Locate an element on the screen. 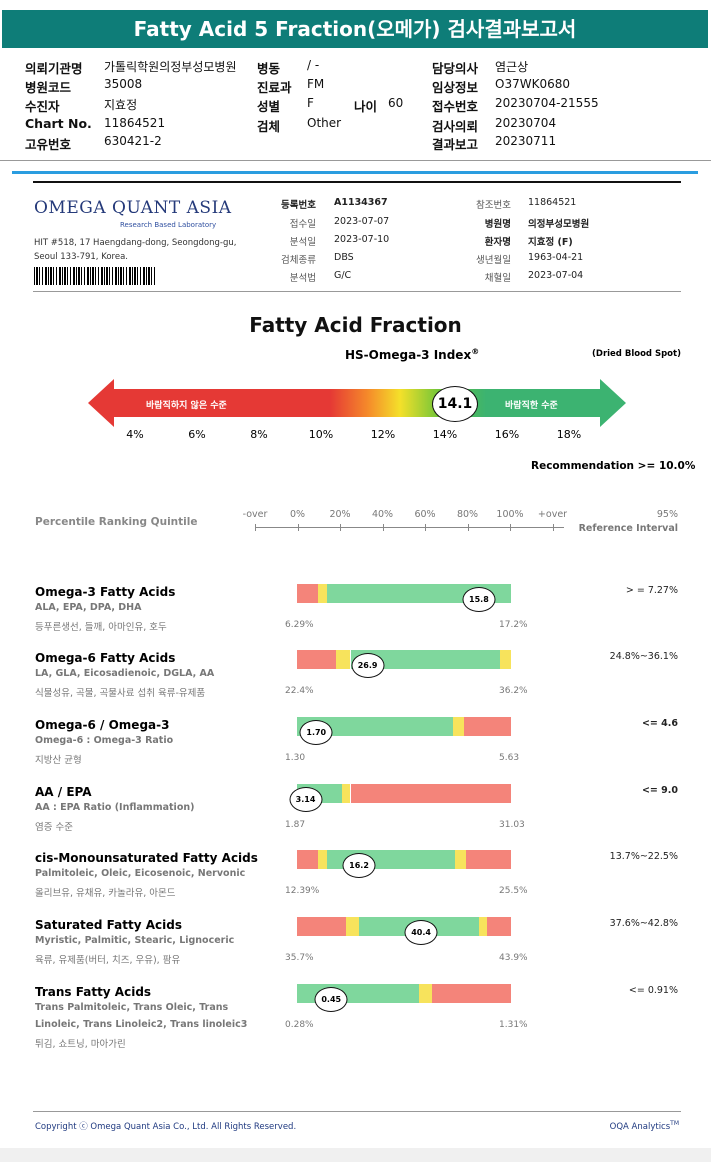 The image size is (711, 1162). scale-label: 0% is located at coordinates (297, 514).